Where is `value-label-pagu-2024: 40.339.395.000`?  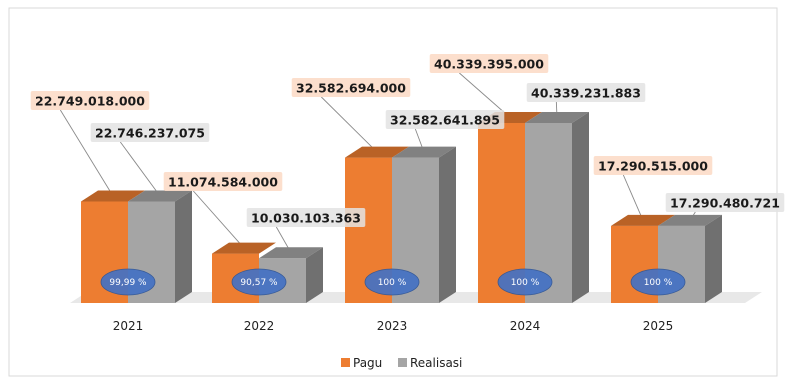
value-label-pagu-2024: 40.339.395.000 is located at coordinates (489, 64).